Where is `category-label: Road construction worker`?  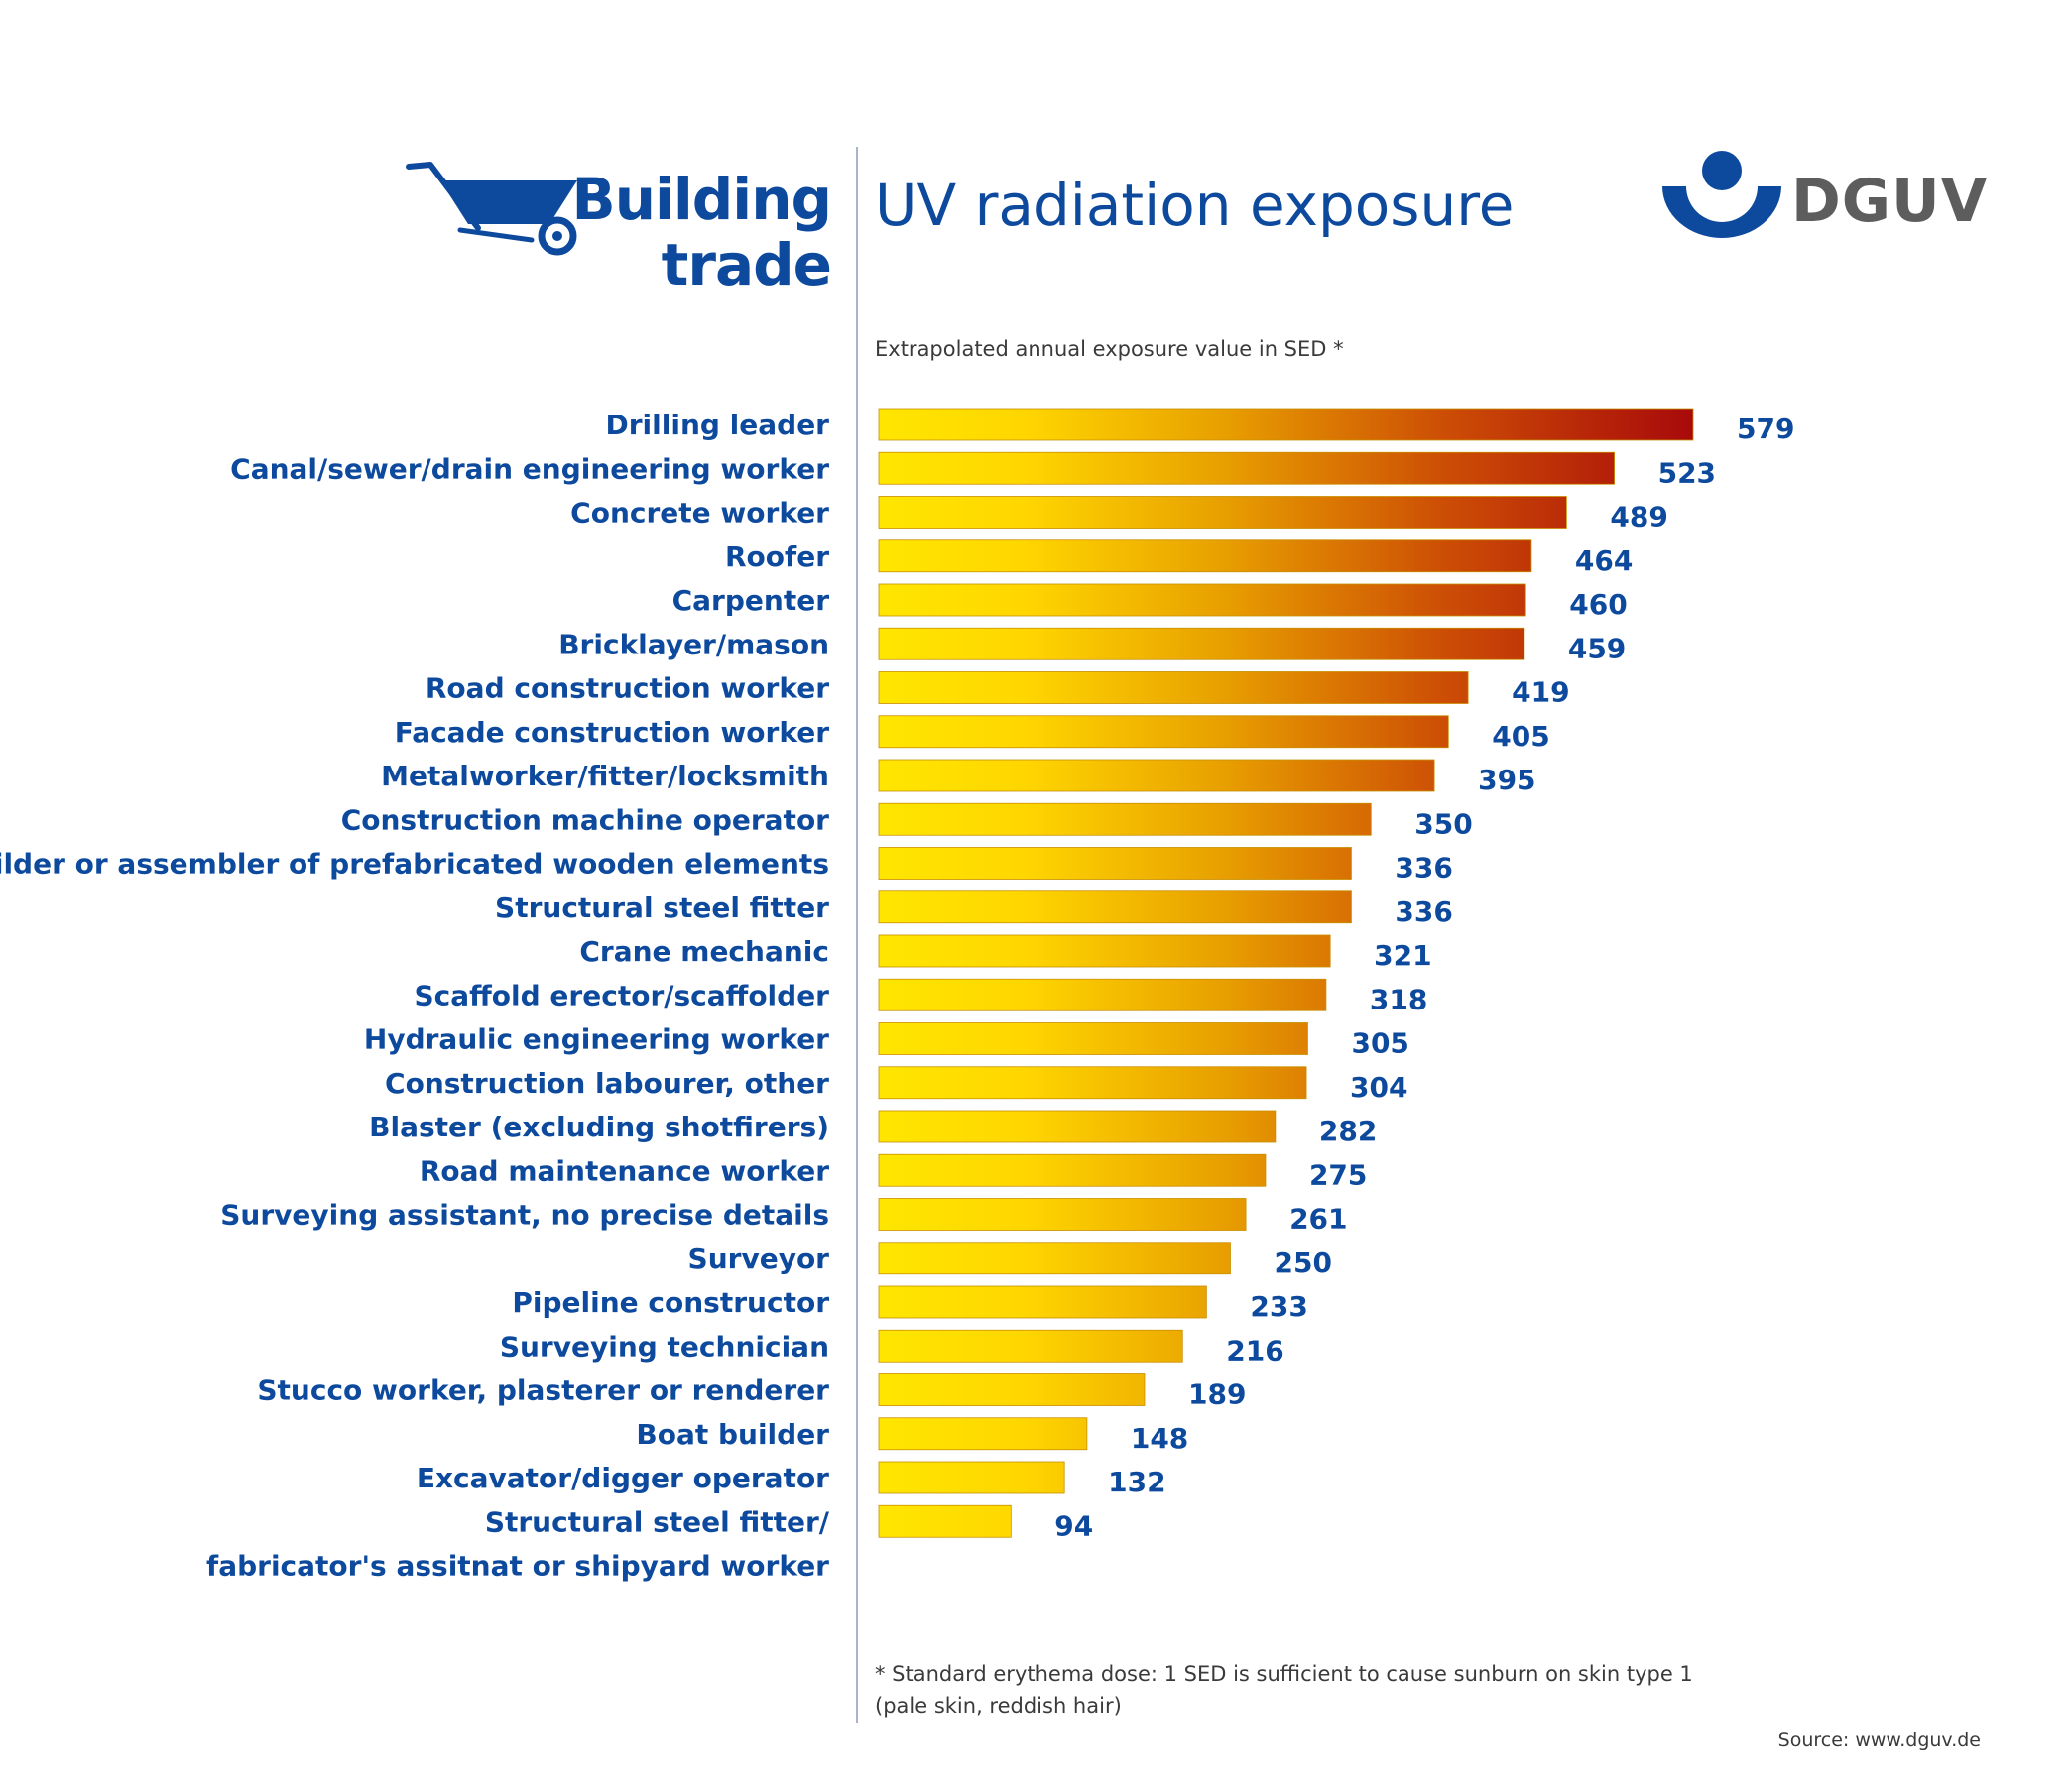 category-label: Road construction worker is located at coordinates (627, 688).